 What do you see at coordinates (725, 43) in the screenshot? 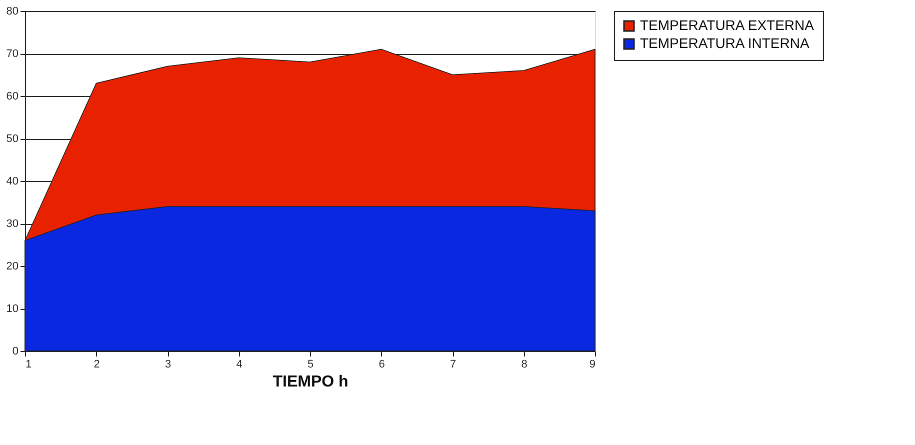
I see `legend-label: TEMPERATURA INTERNA` at bounding box center [725, 43].